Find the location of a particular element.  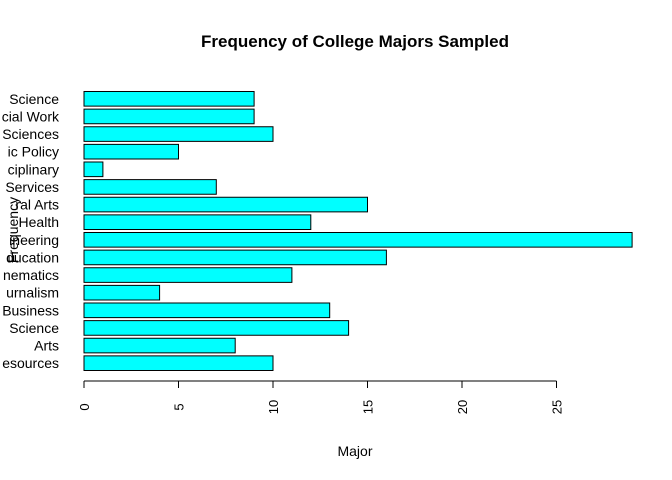

x-tick-label: 15 is located at coordinates (368, 407).